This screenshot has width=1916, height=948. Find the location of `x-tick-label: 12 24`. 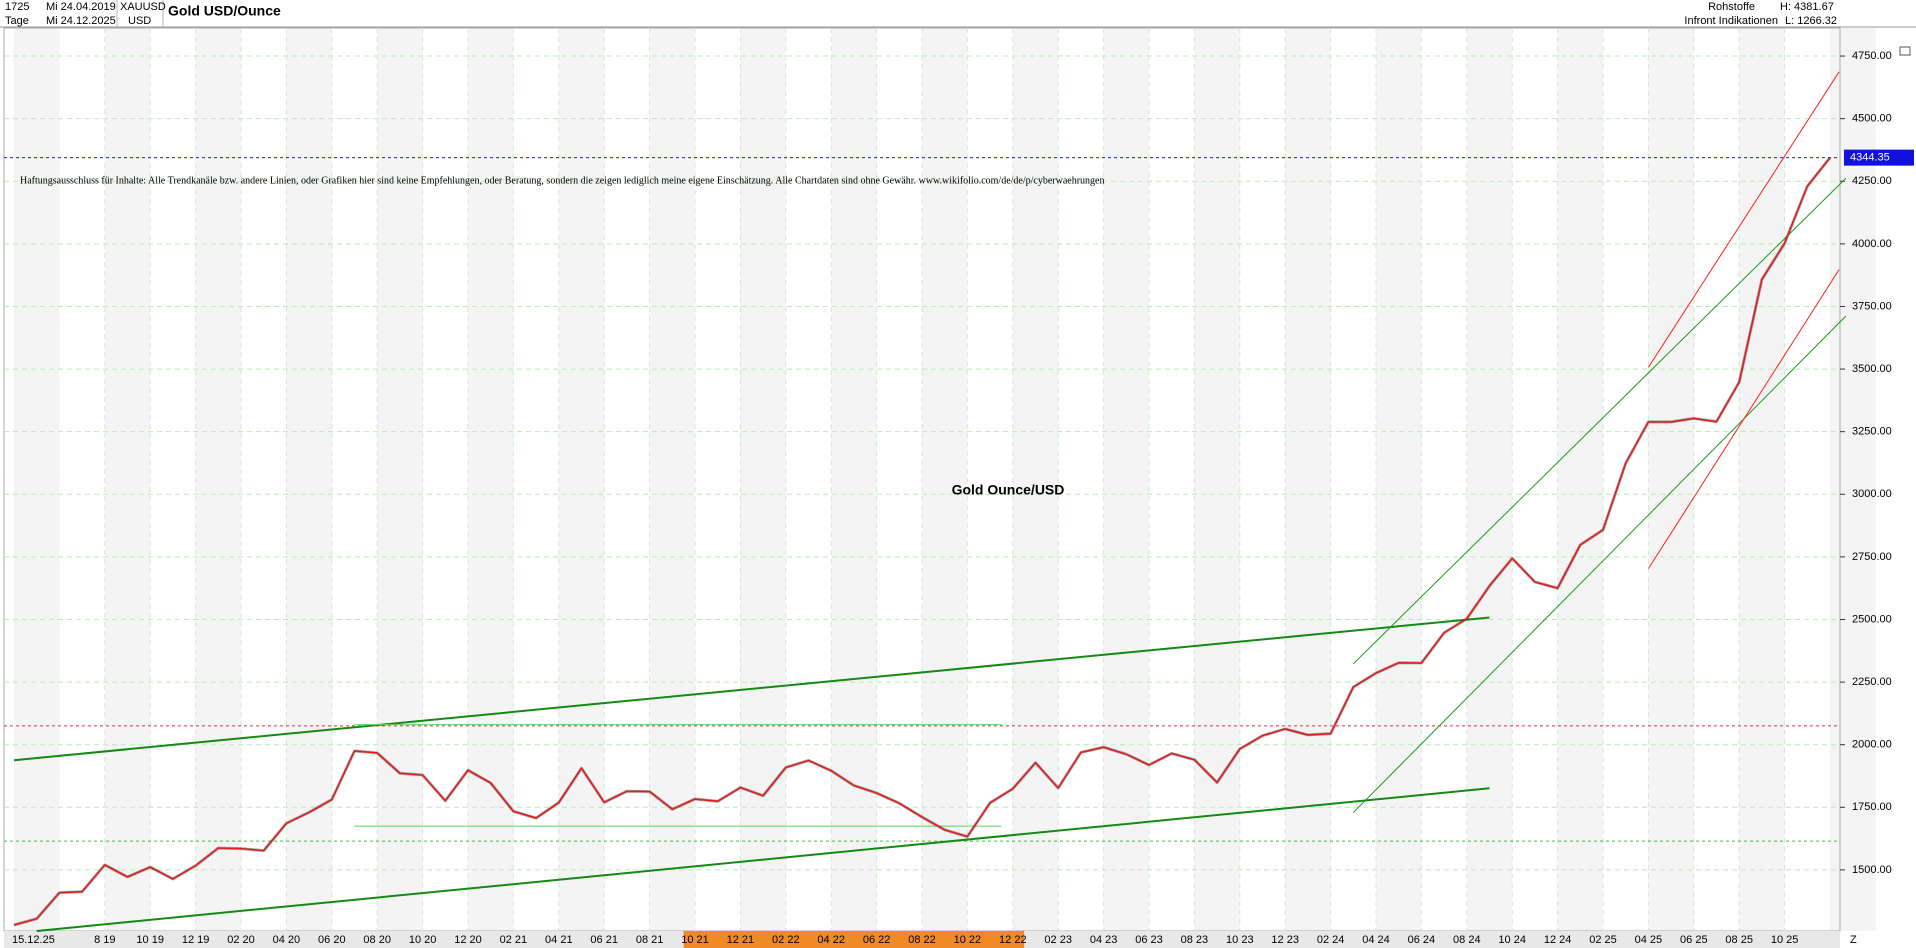

x-tick-label: 12 24 is located at coordinates (1558, 940).